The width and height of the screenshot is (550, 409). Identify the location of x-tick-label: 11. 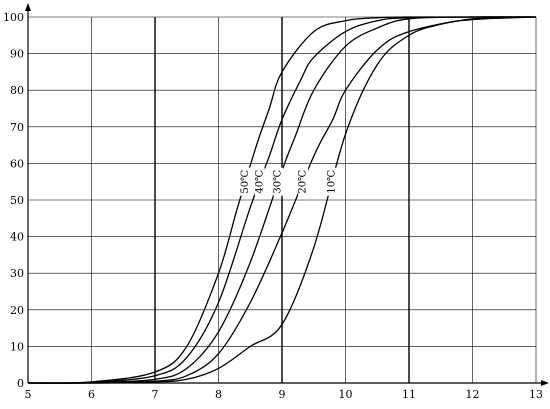
(409, 394).